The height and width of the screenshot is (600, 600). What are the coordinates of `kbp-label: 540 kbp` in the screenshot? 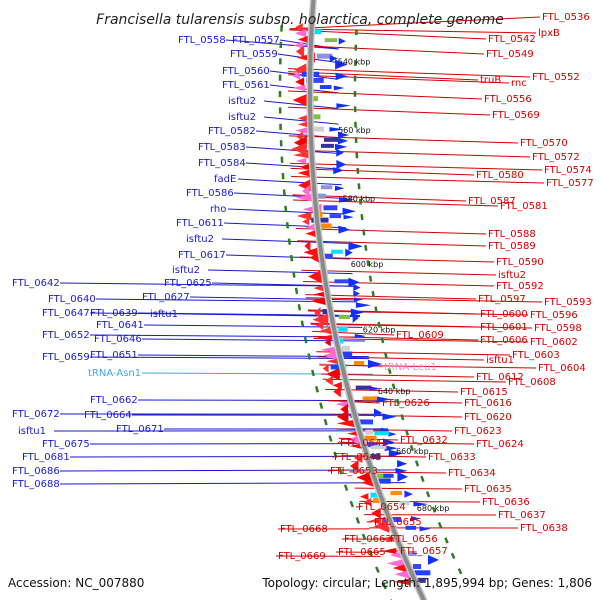 It's located at (354, 62).